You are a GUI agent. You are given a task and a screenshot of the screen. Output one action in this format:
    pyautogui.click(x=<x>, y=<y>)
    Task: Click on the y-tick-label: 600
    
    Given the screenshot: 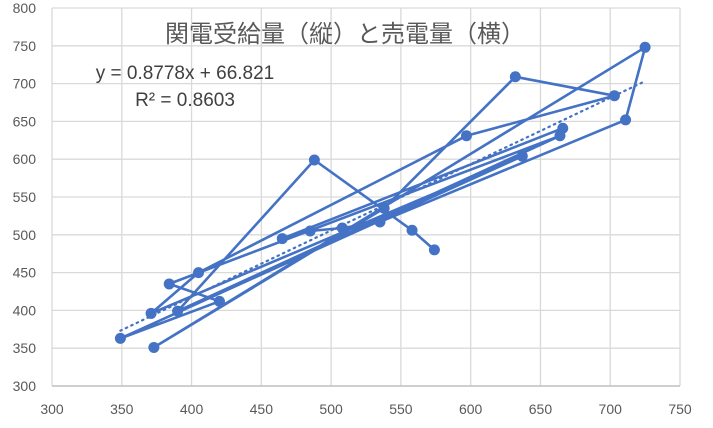 What is the action you would take?
    pyautogui.click(x=25, y=159)
    